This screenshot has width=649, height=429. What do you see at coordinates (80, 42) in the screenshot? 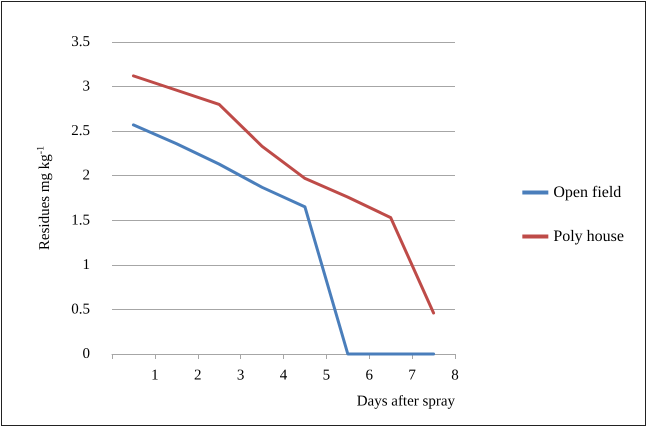
I see `y-tick-label: 3.5` at bounding box center [80, 42].